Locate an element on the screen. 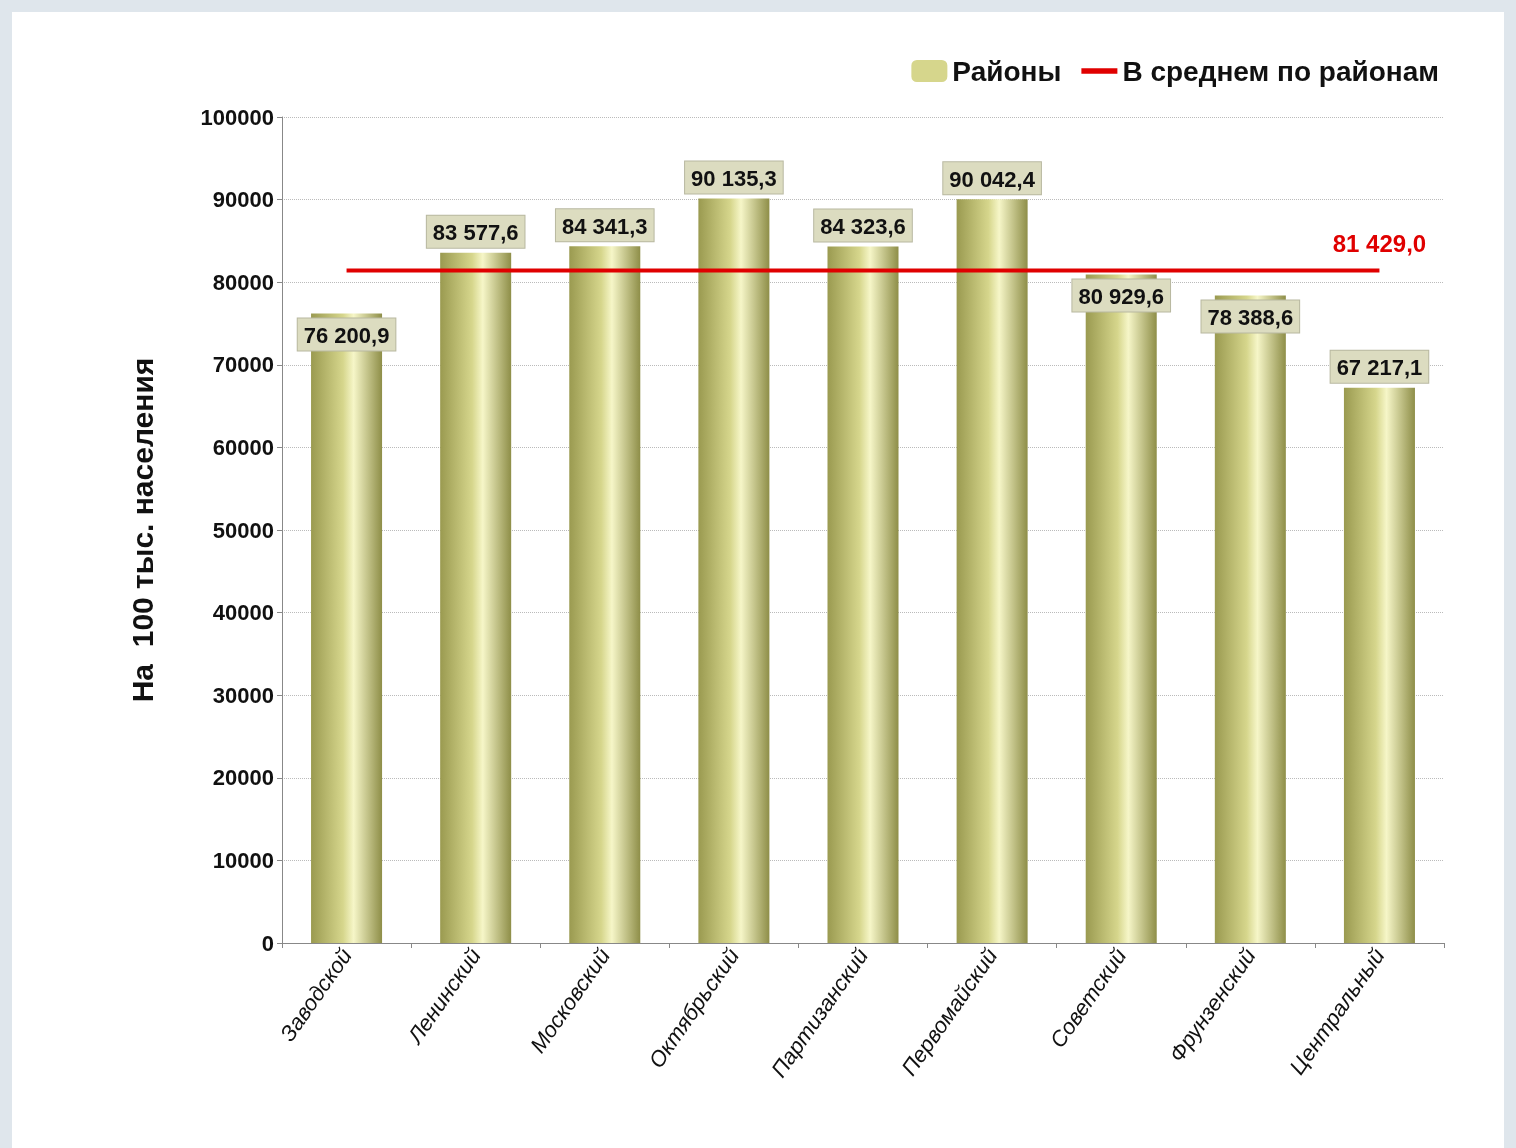 This screenshot has width=1516, height=1148. data-label: 76 200,9 is located at coordinates (346, 336).